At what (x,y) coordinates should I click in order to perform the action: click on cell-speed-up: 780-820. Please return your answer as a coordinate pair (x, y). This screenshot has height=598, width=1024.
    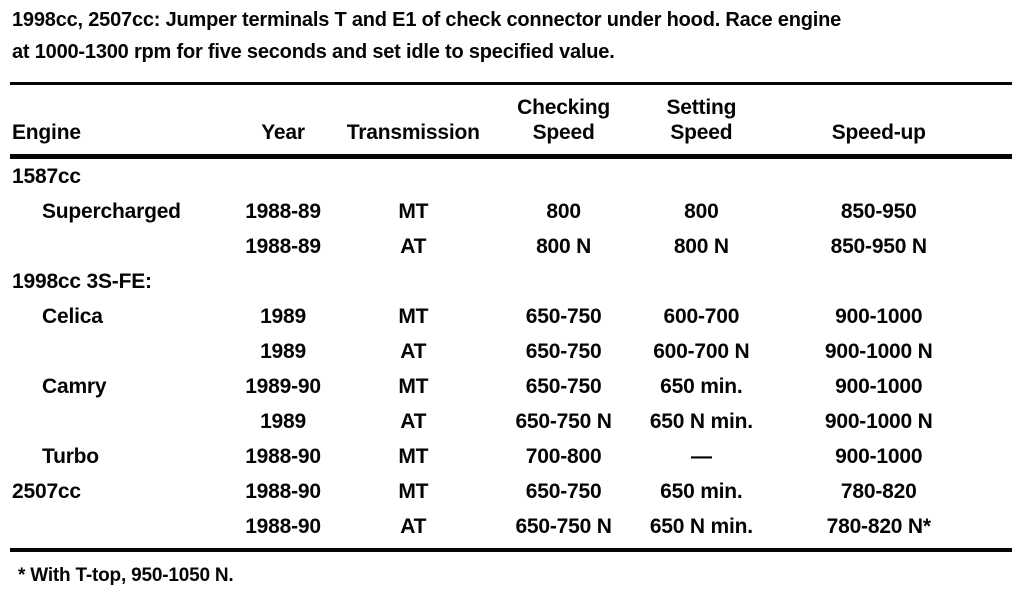
    Looking at the image, I should click on (878, 492).